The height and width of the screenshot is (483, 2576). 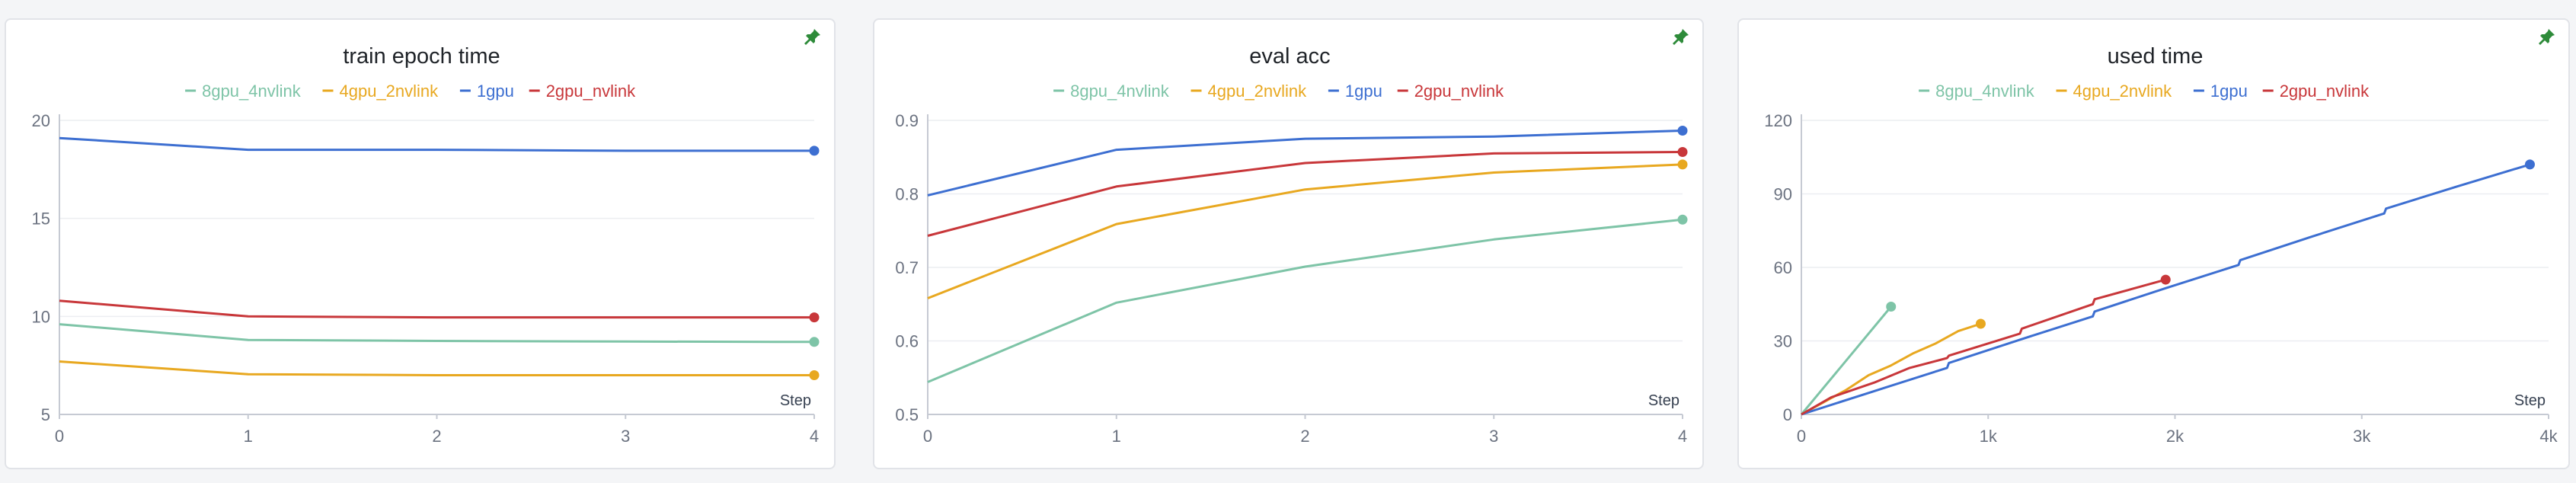 I want to click on y-tick-label: 0.9, so click(x=907, y=120).